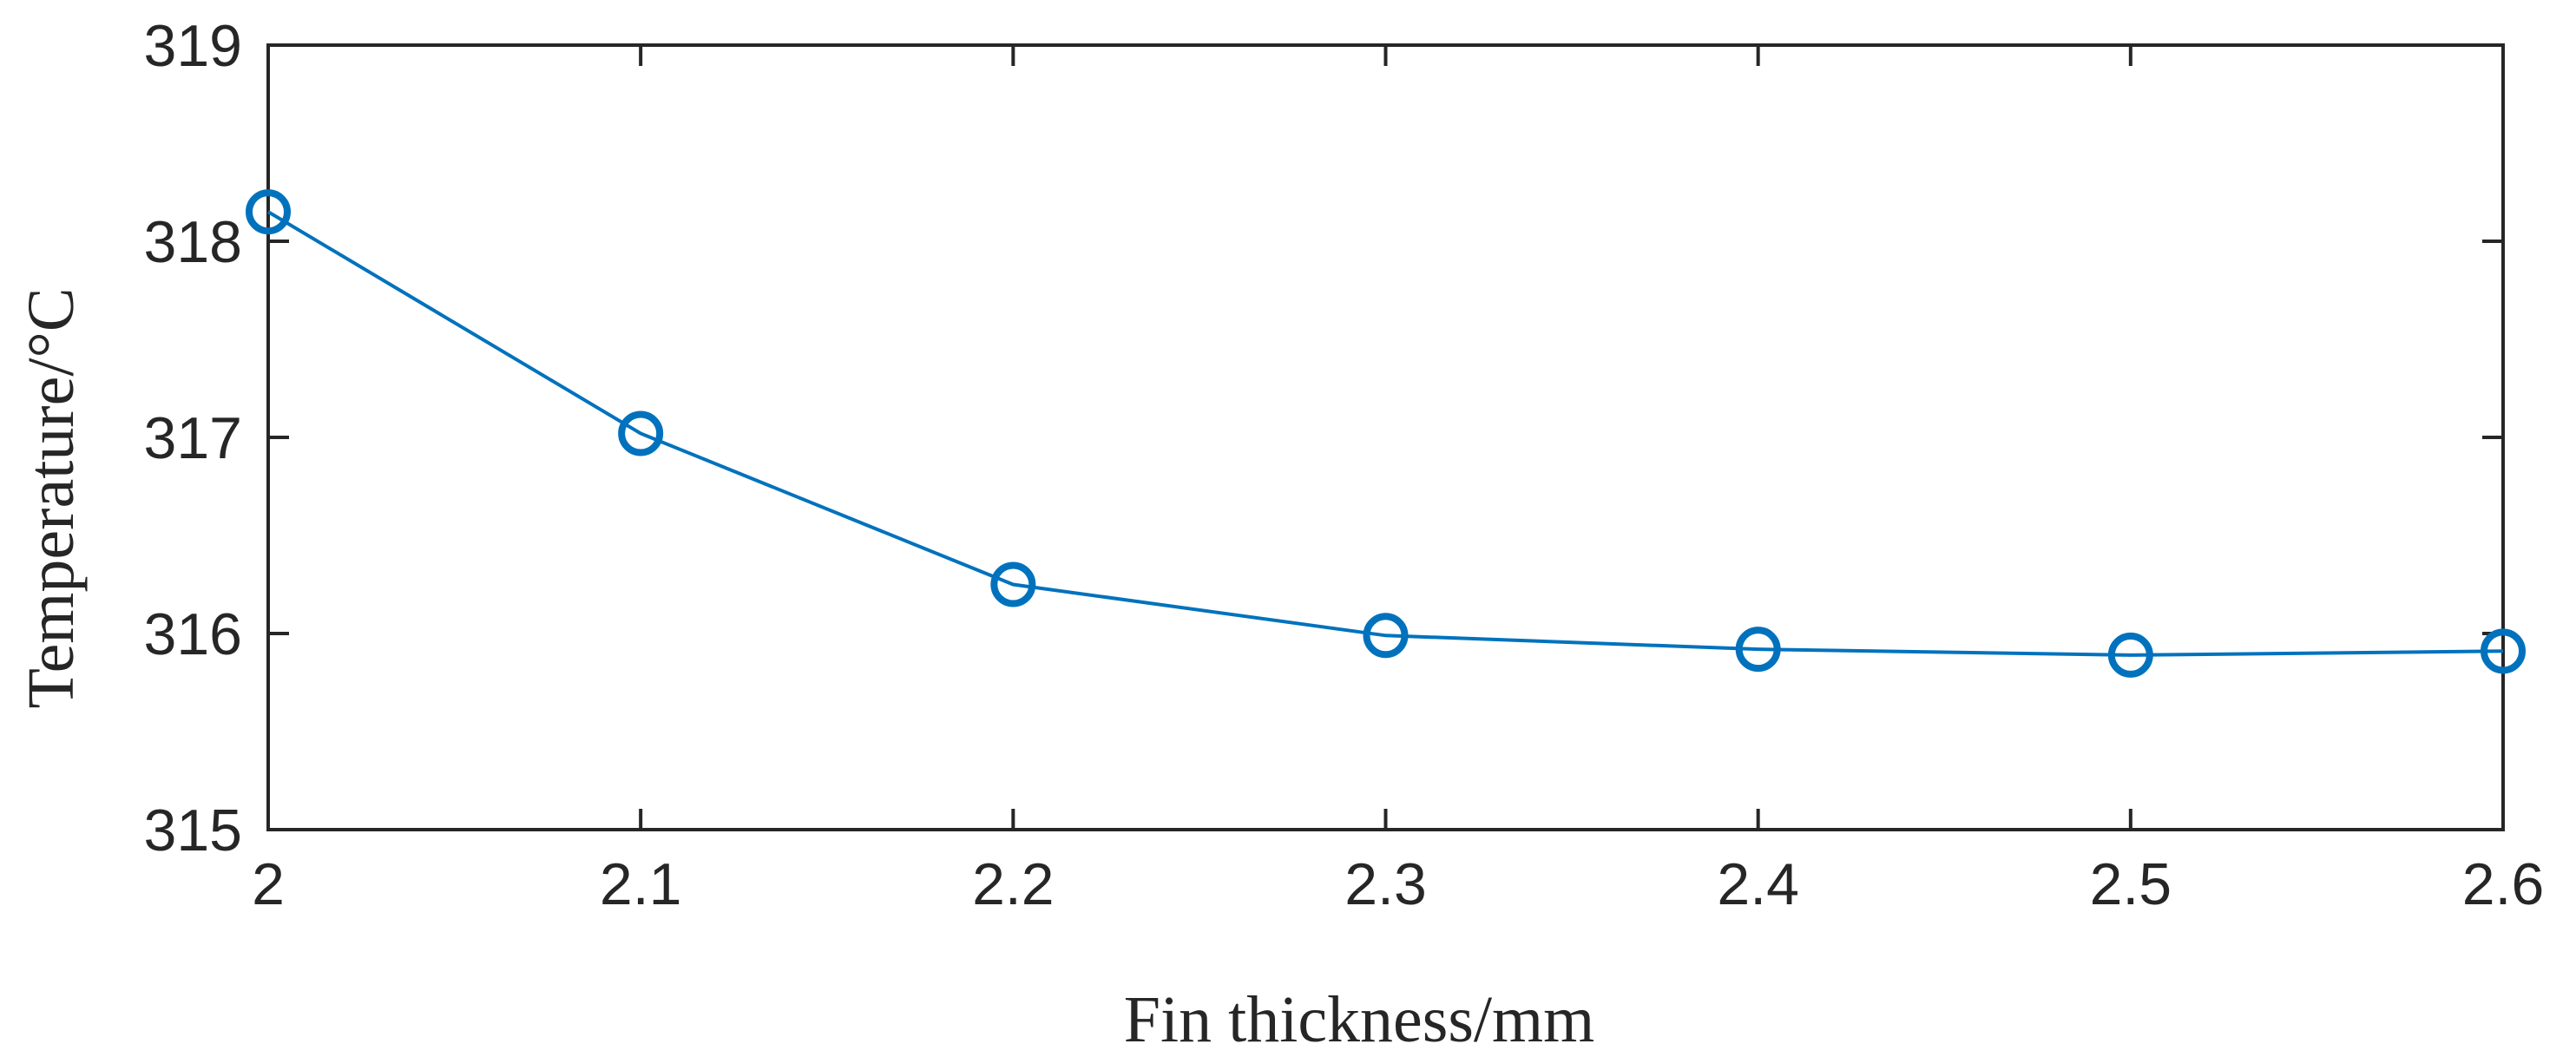 This screenshot has width=2576, height=1057. What do you see at coordinates (1014, 884) in the screenshot?
I see `x-tick-label: 2.2` at bounding box center [1014, 884].